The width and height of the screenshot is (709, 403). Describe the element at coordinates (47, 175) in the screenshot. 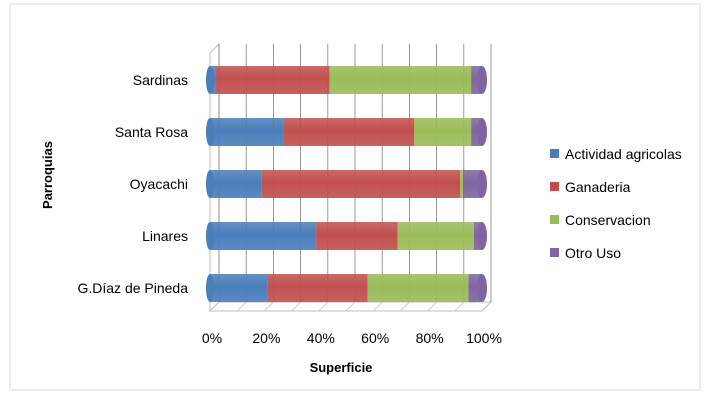

I see `y-axis-label: Parroquias` at that location.